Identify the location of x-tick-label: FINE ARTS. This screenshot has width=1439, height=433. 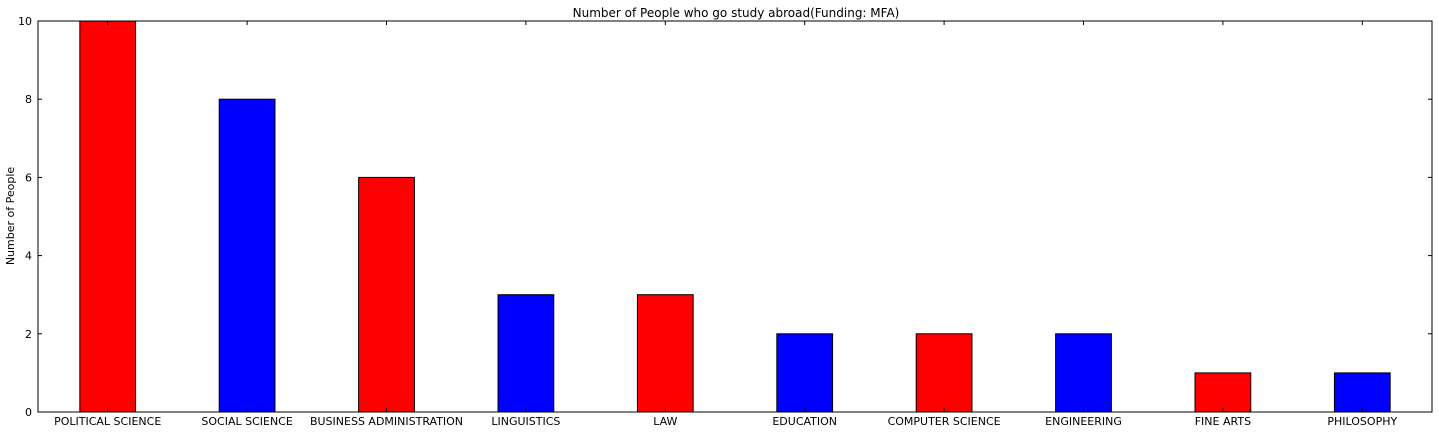
(1223, 421).